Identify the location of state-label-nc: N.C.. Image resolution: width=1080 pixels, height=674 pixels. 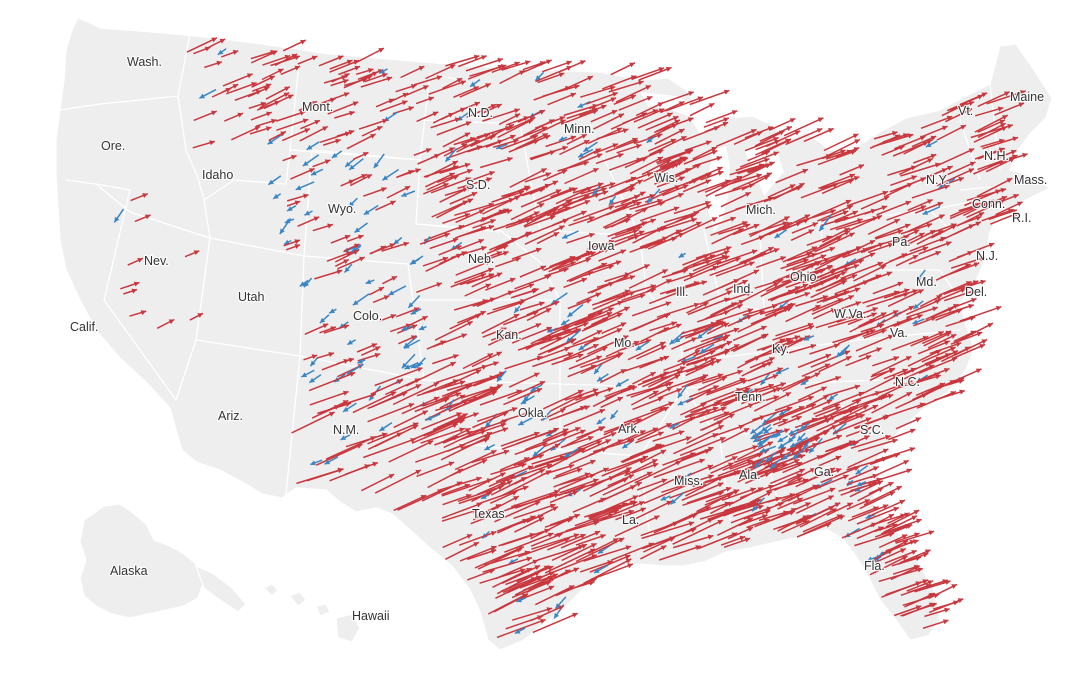
(907, 382).